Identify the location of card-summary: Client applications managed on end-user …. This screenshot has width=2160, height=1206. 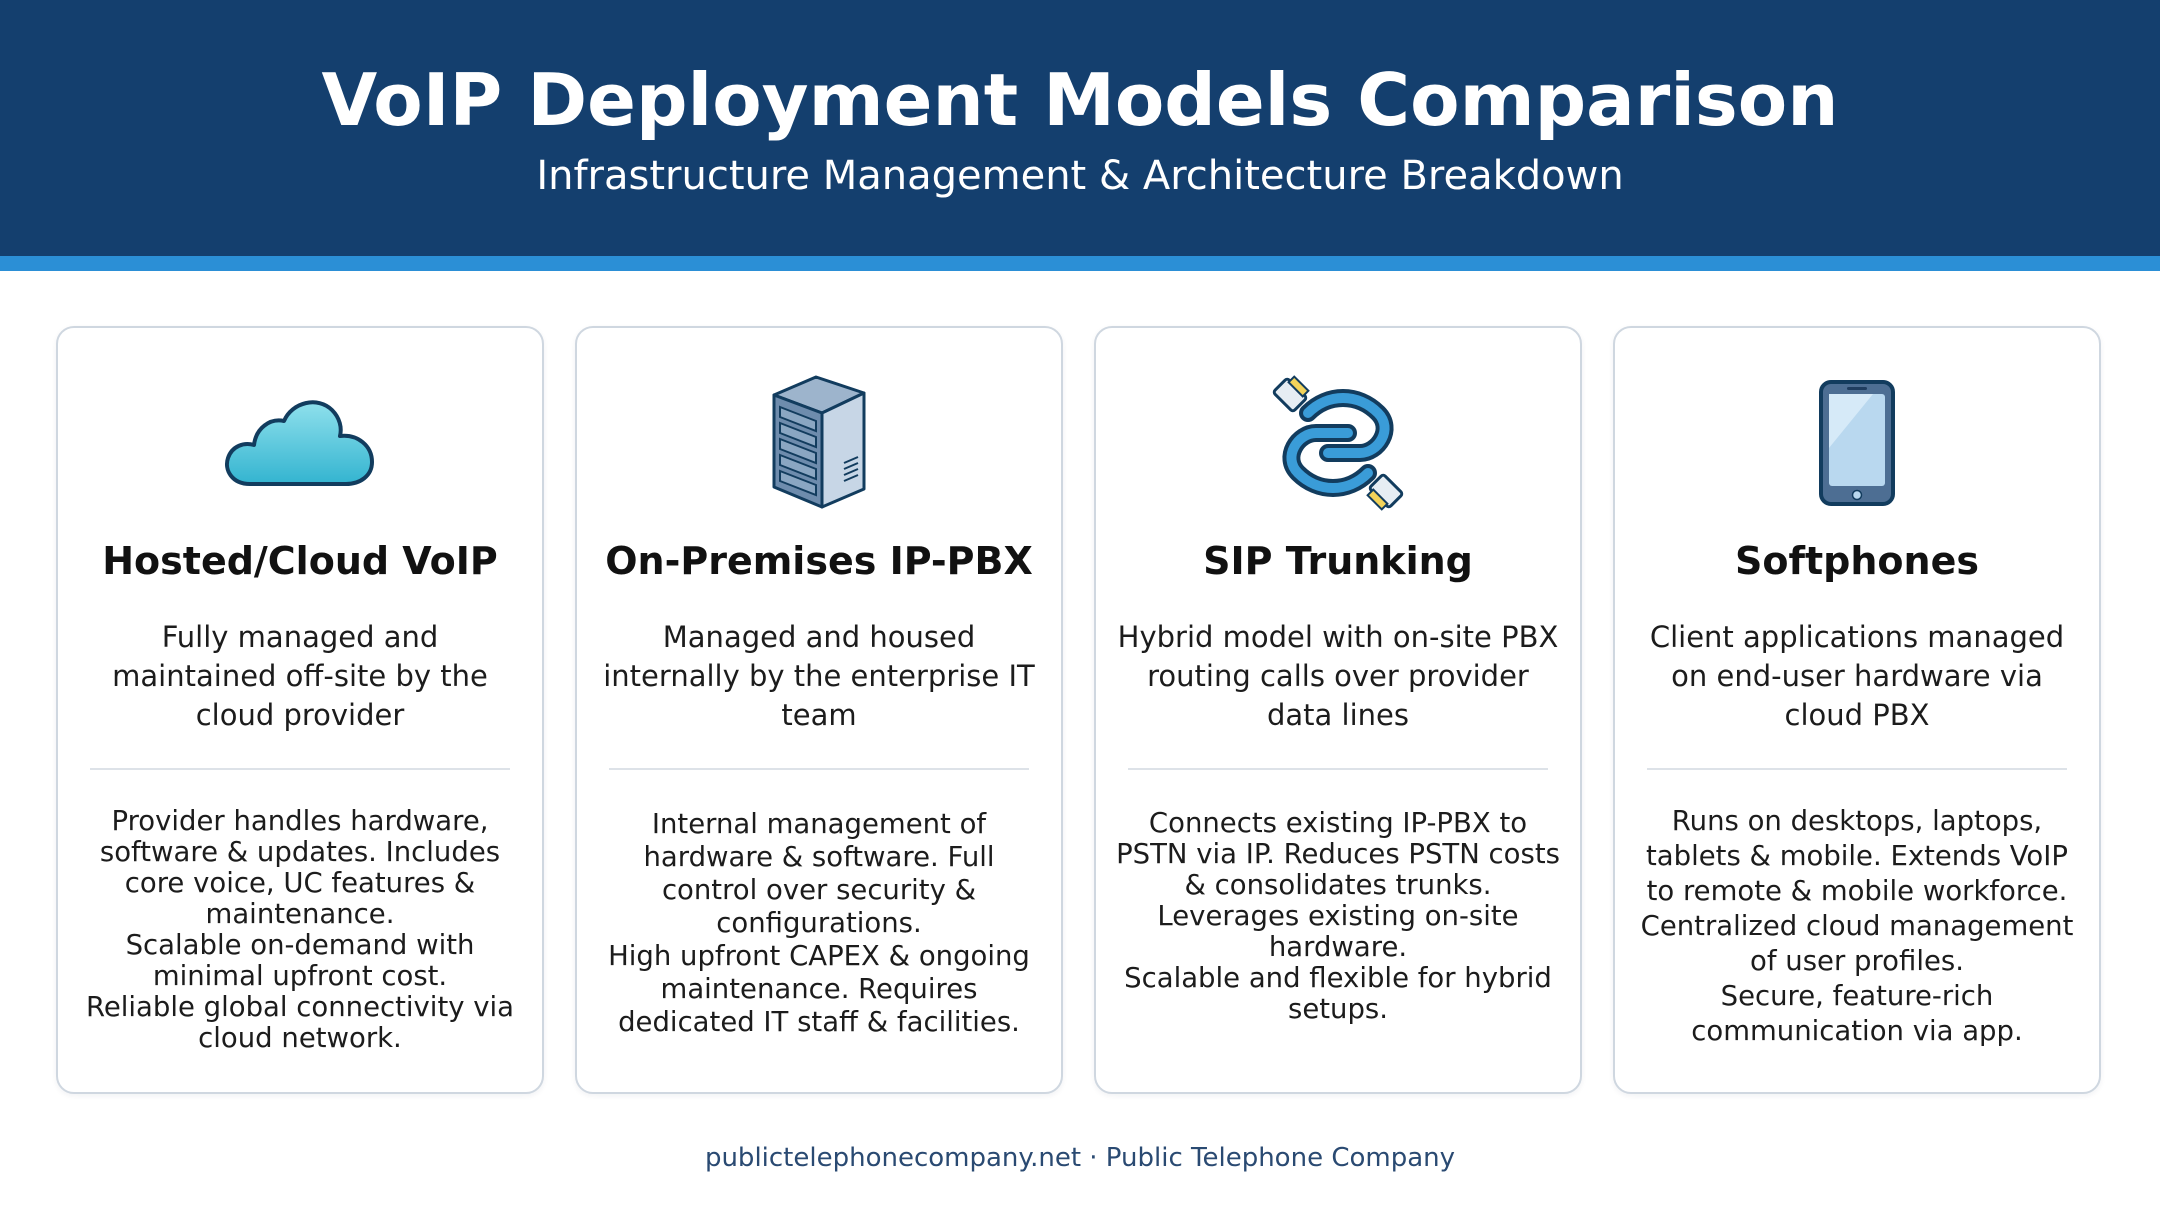
(1857, 676).